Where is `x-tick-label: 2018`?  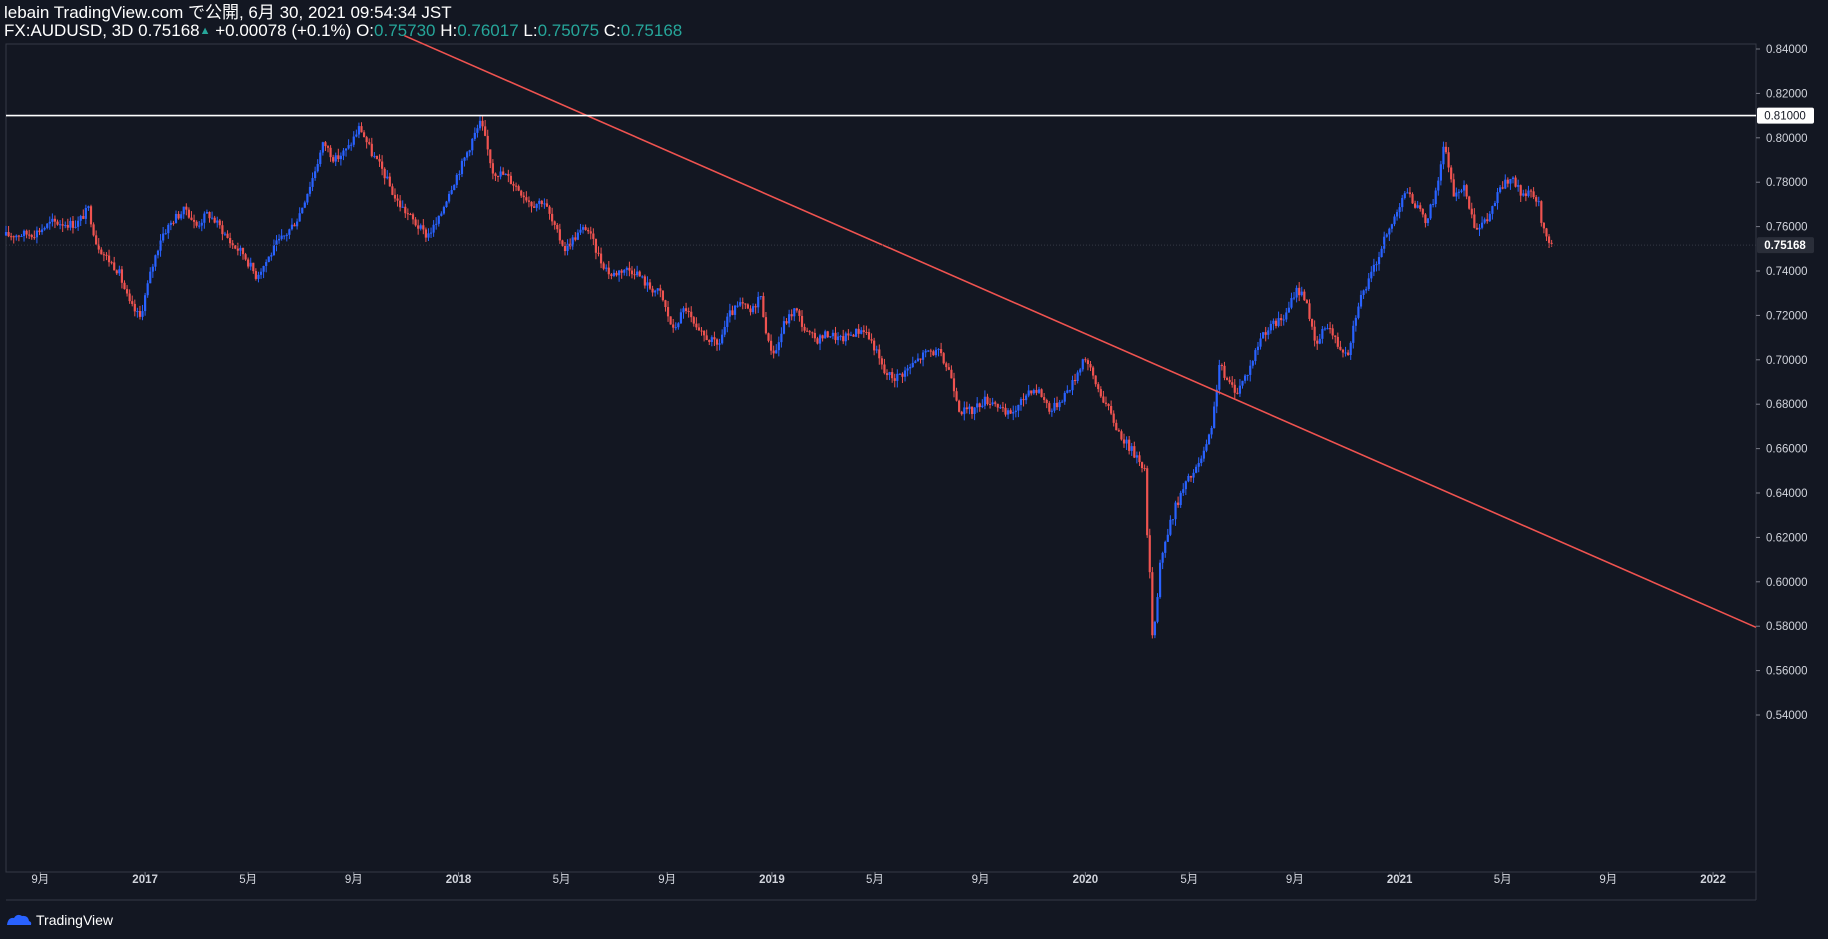 x-tick-label: 2018 is located at coordinates (459, 880).